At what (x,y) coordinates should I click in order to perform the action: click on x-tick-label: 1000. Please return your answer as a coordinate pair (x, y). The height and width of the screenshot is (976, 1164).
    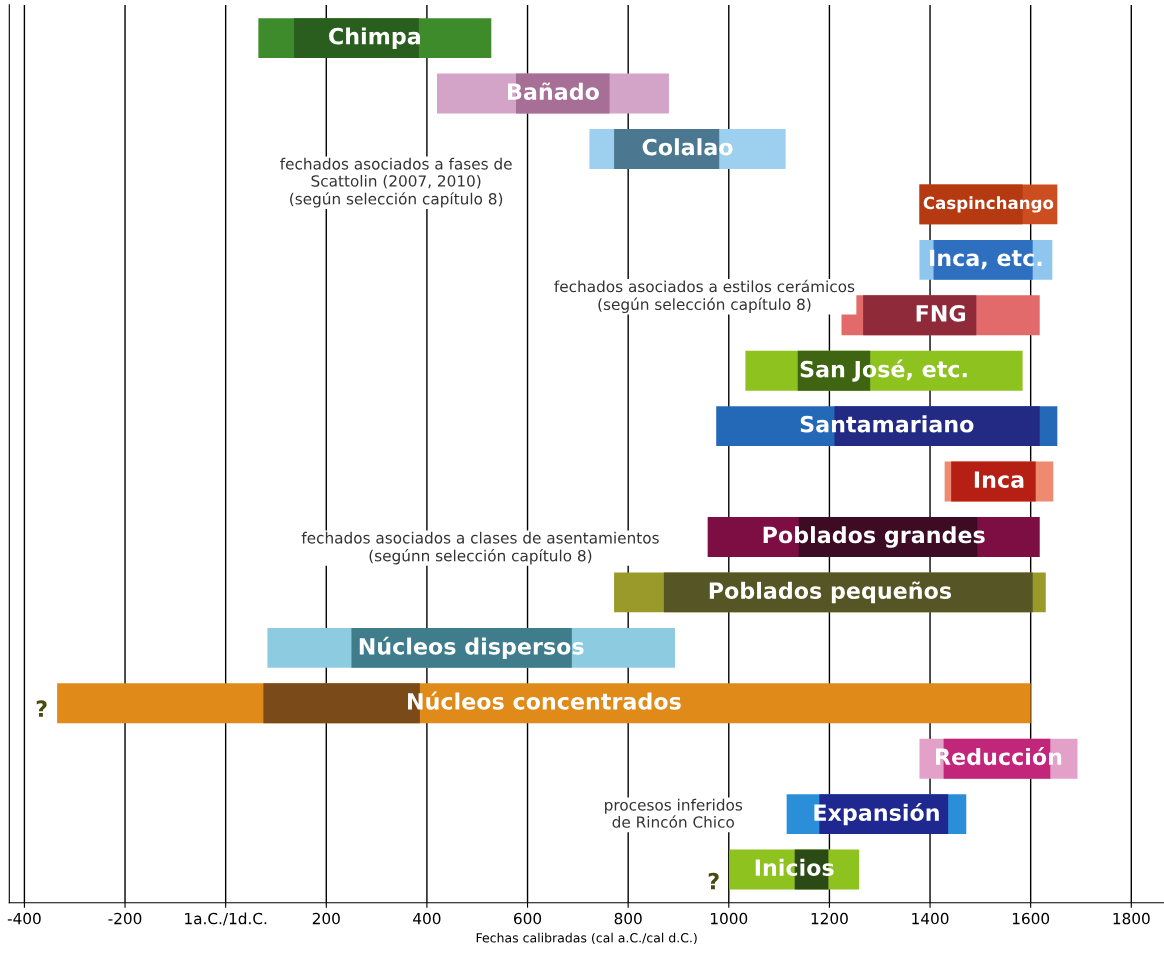
    Looking at the image, I should click on (729, 918).